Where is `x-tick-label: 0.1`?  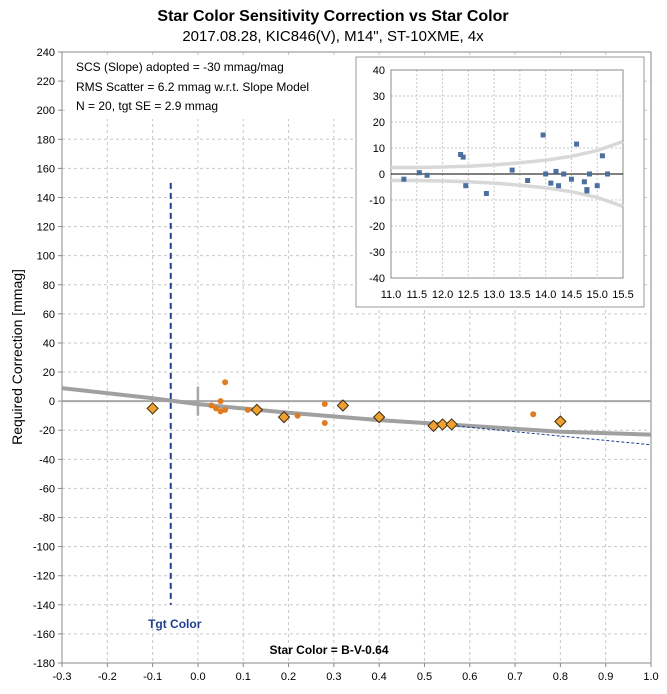
x-tick-label: 0.1 is located at coordinates (243, 677).